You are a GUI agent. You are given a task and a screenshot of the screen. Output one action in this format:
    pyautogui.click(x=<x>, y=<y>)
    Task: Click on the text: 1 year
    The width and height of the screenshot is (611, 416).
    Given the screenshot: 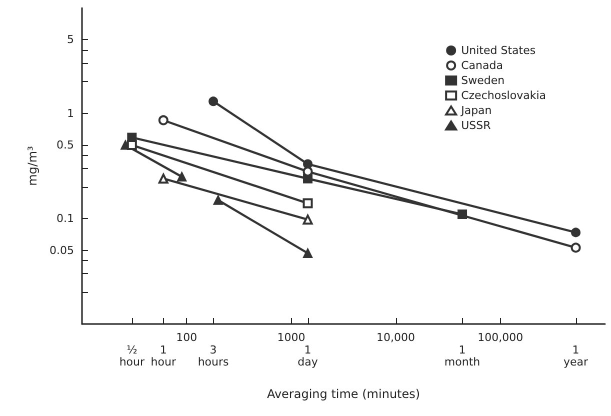 What is the action you would take?
    pyautogui.click(x=576, y=356)
    